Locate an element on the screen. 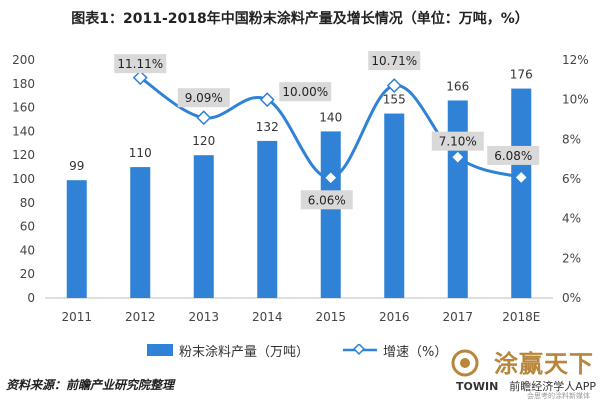 The image size is (600, 401). x-tick-label: 2014 is located at coordinates (267, 317).